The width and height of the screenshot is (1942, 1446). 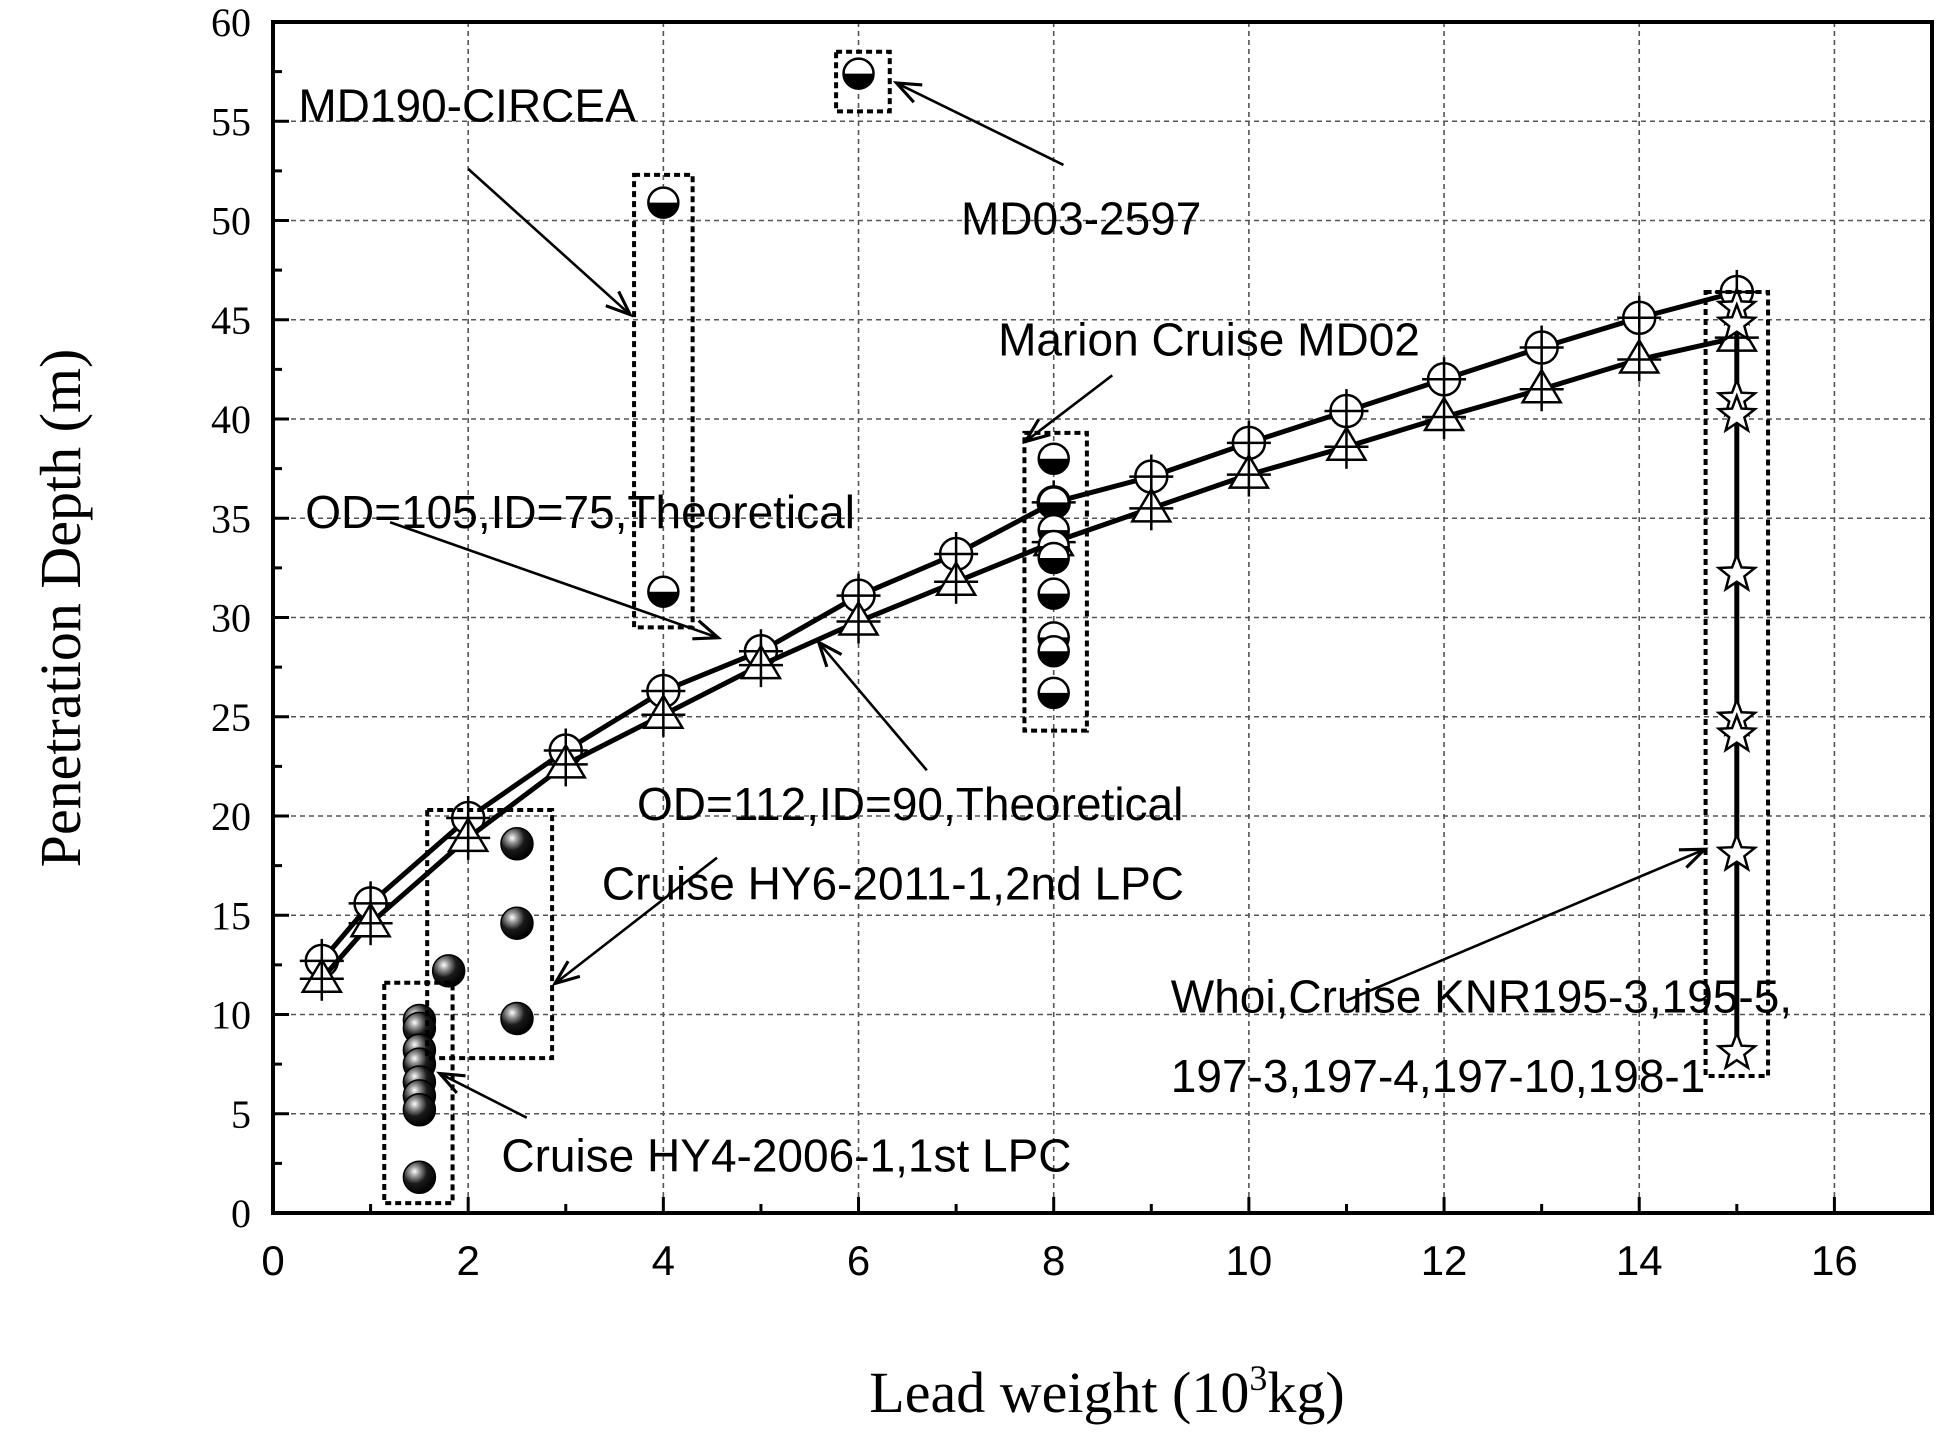 What do you see at coordinates (231, 816) in the screenshot?
I see `y-tick-label: 20` at bounding box center [231, 816].